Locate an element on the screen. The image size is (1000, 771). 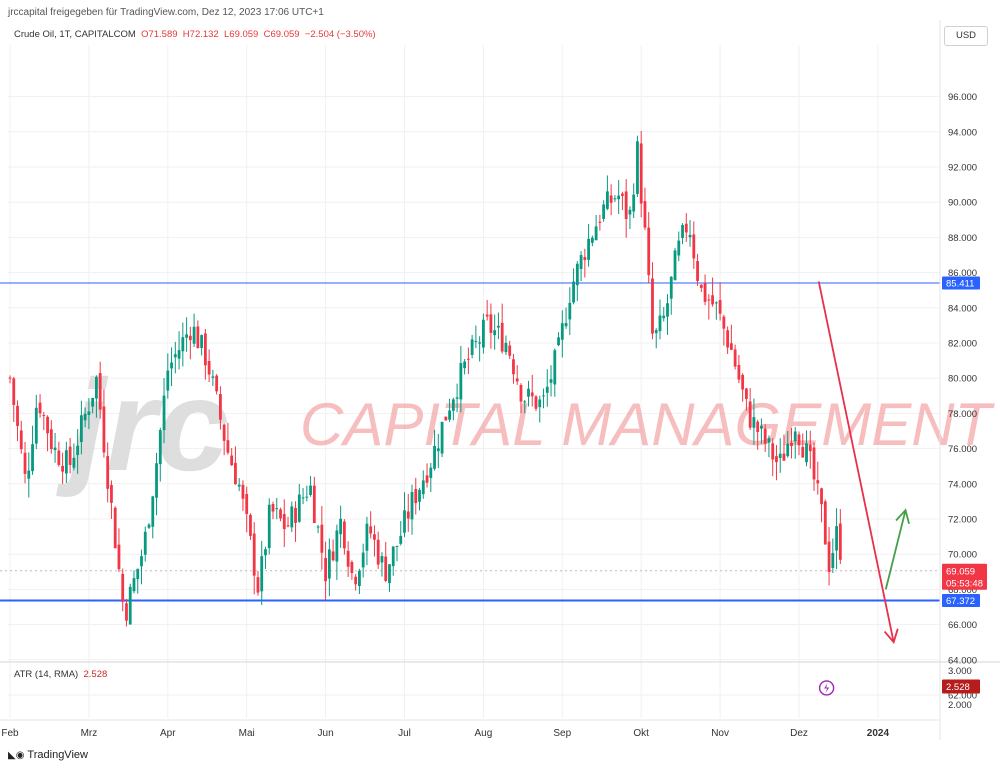
time-tick-label: Mrz is located at coordinates (89, 733).